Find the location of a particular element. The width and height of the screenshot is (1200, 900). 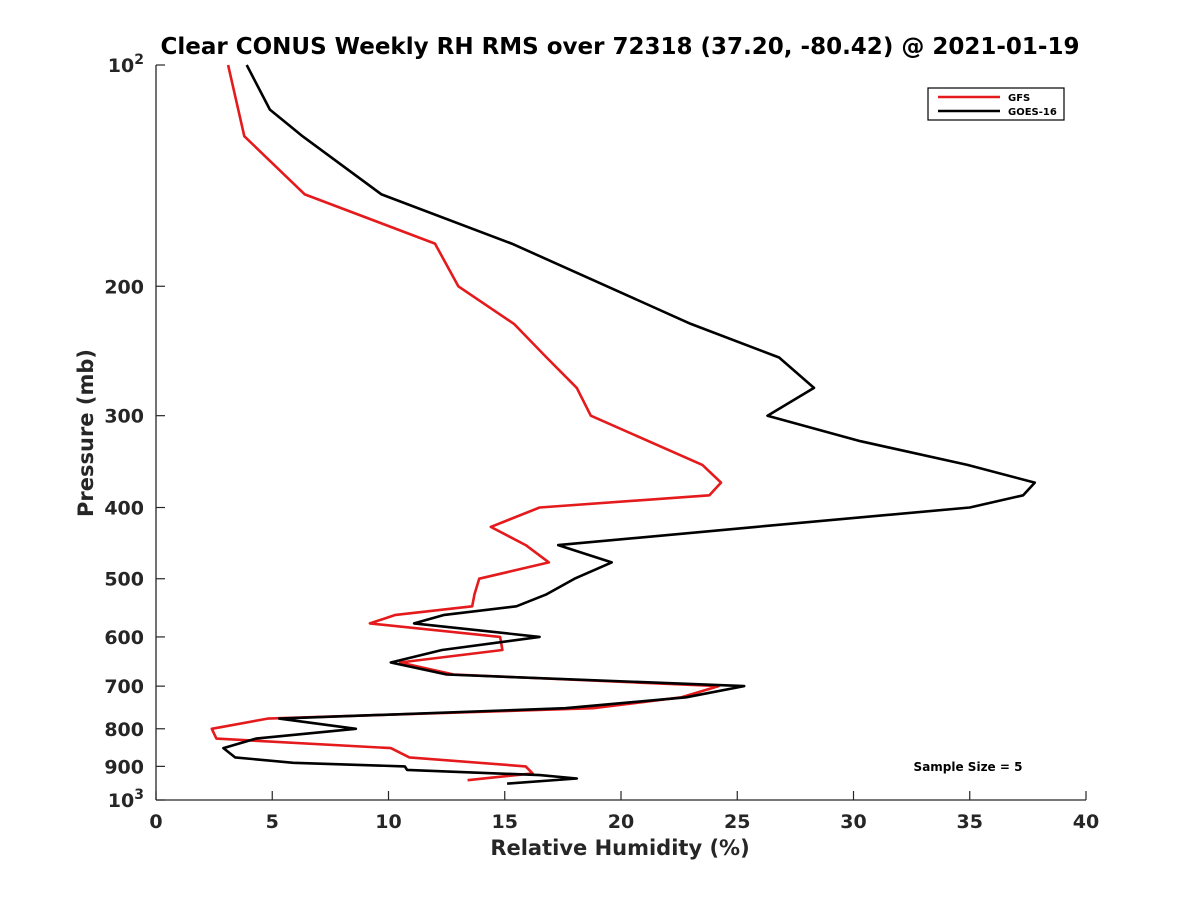

y-axis-label: Pressure (mb) is located at coordinates (86, 433).